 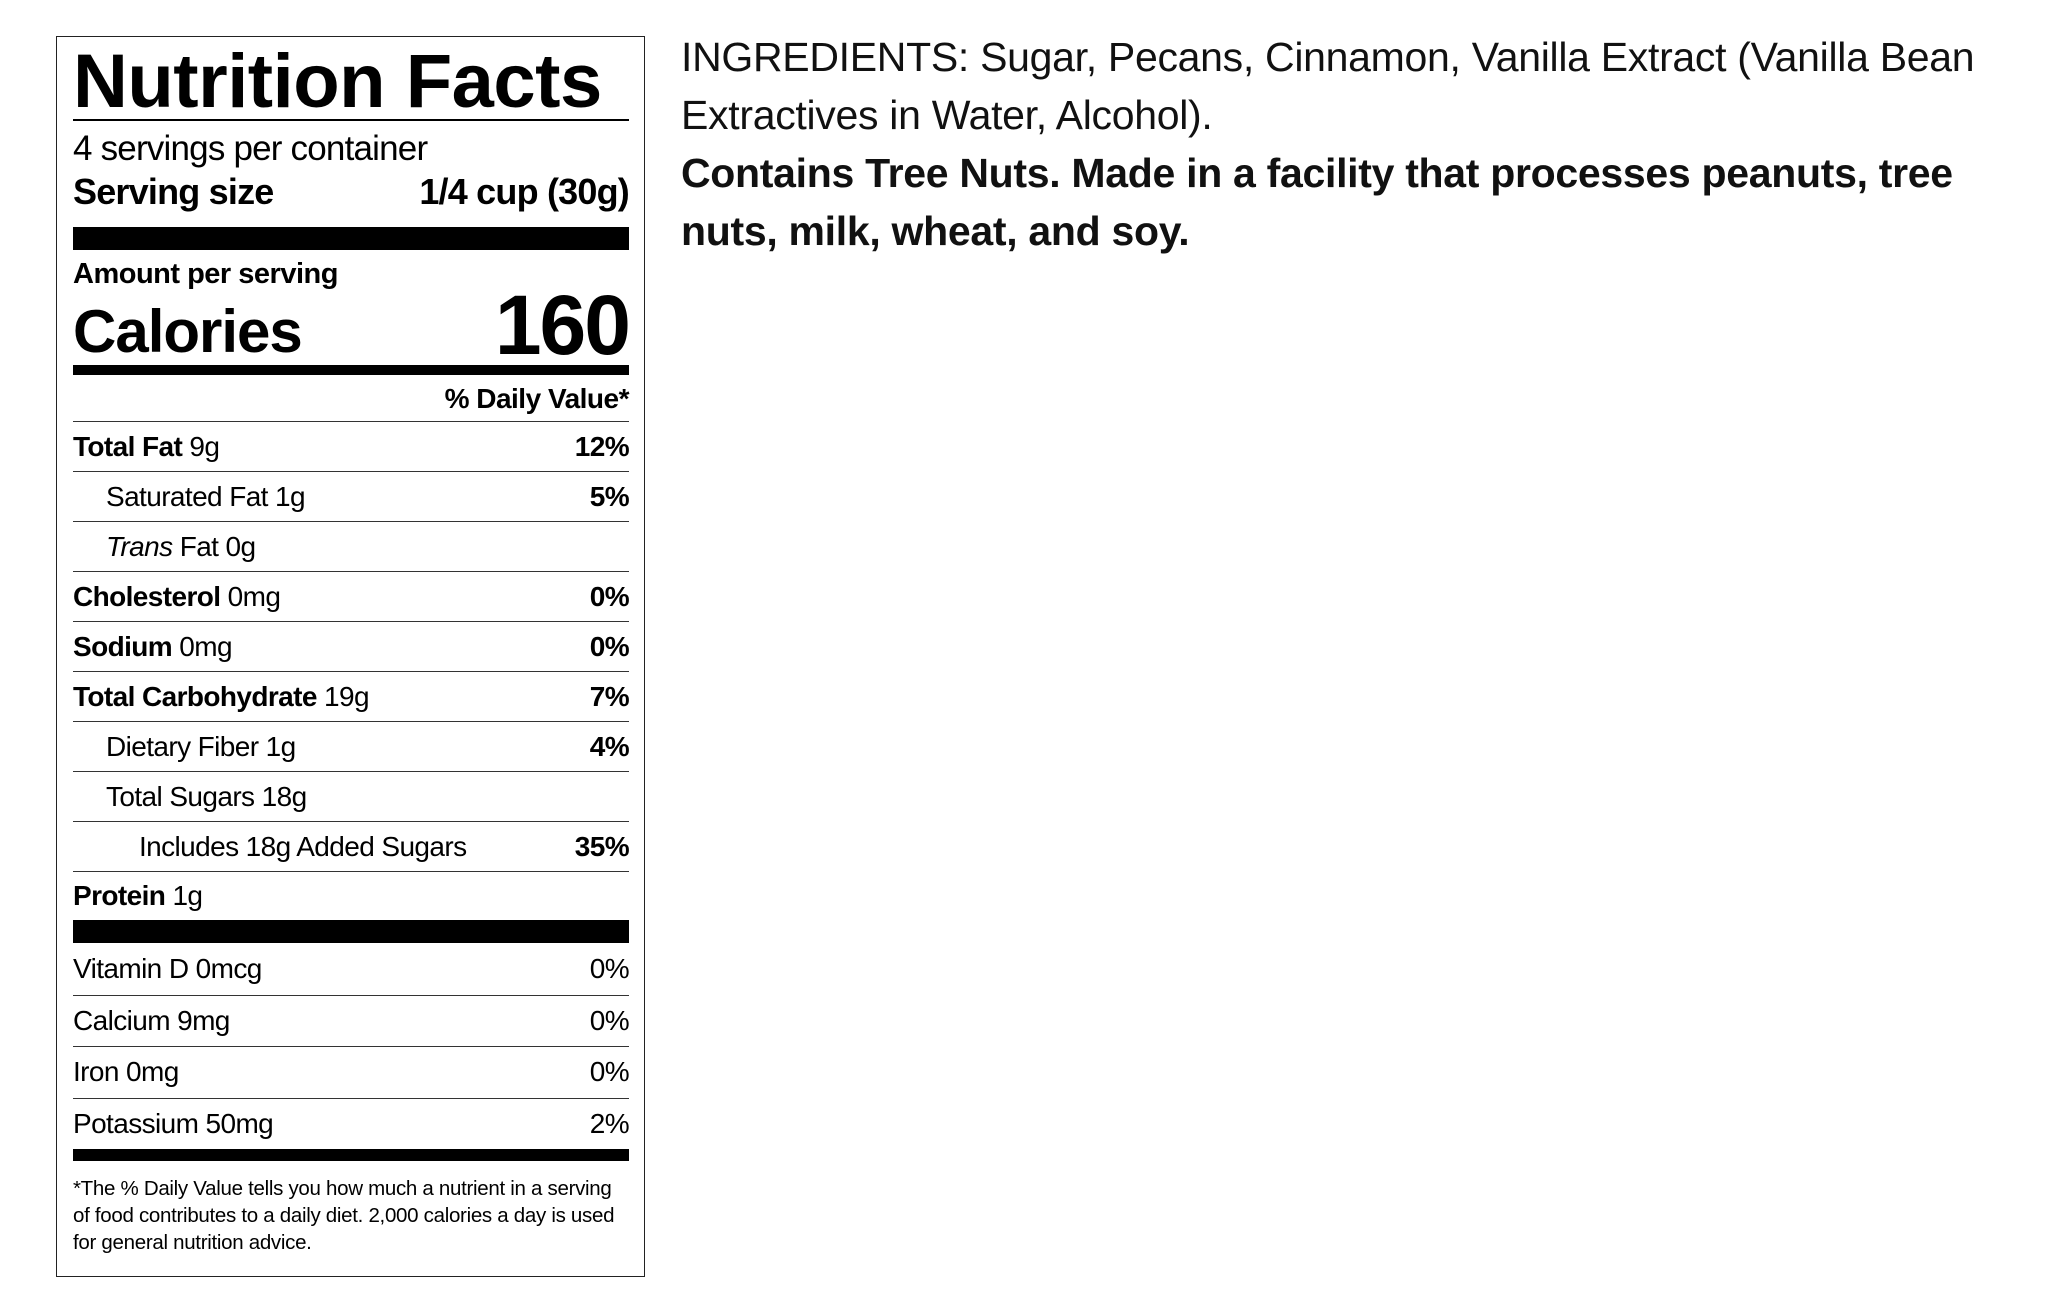 I want to click on nutrient-dv: 7%, so click(x=609, y=696).